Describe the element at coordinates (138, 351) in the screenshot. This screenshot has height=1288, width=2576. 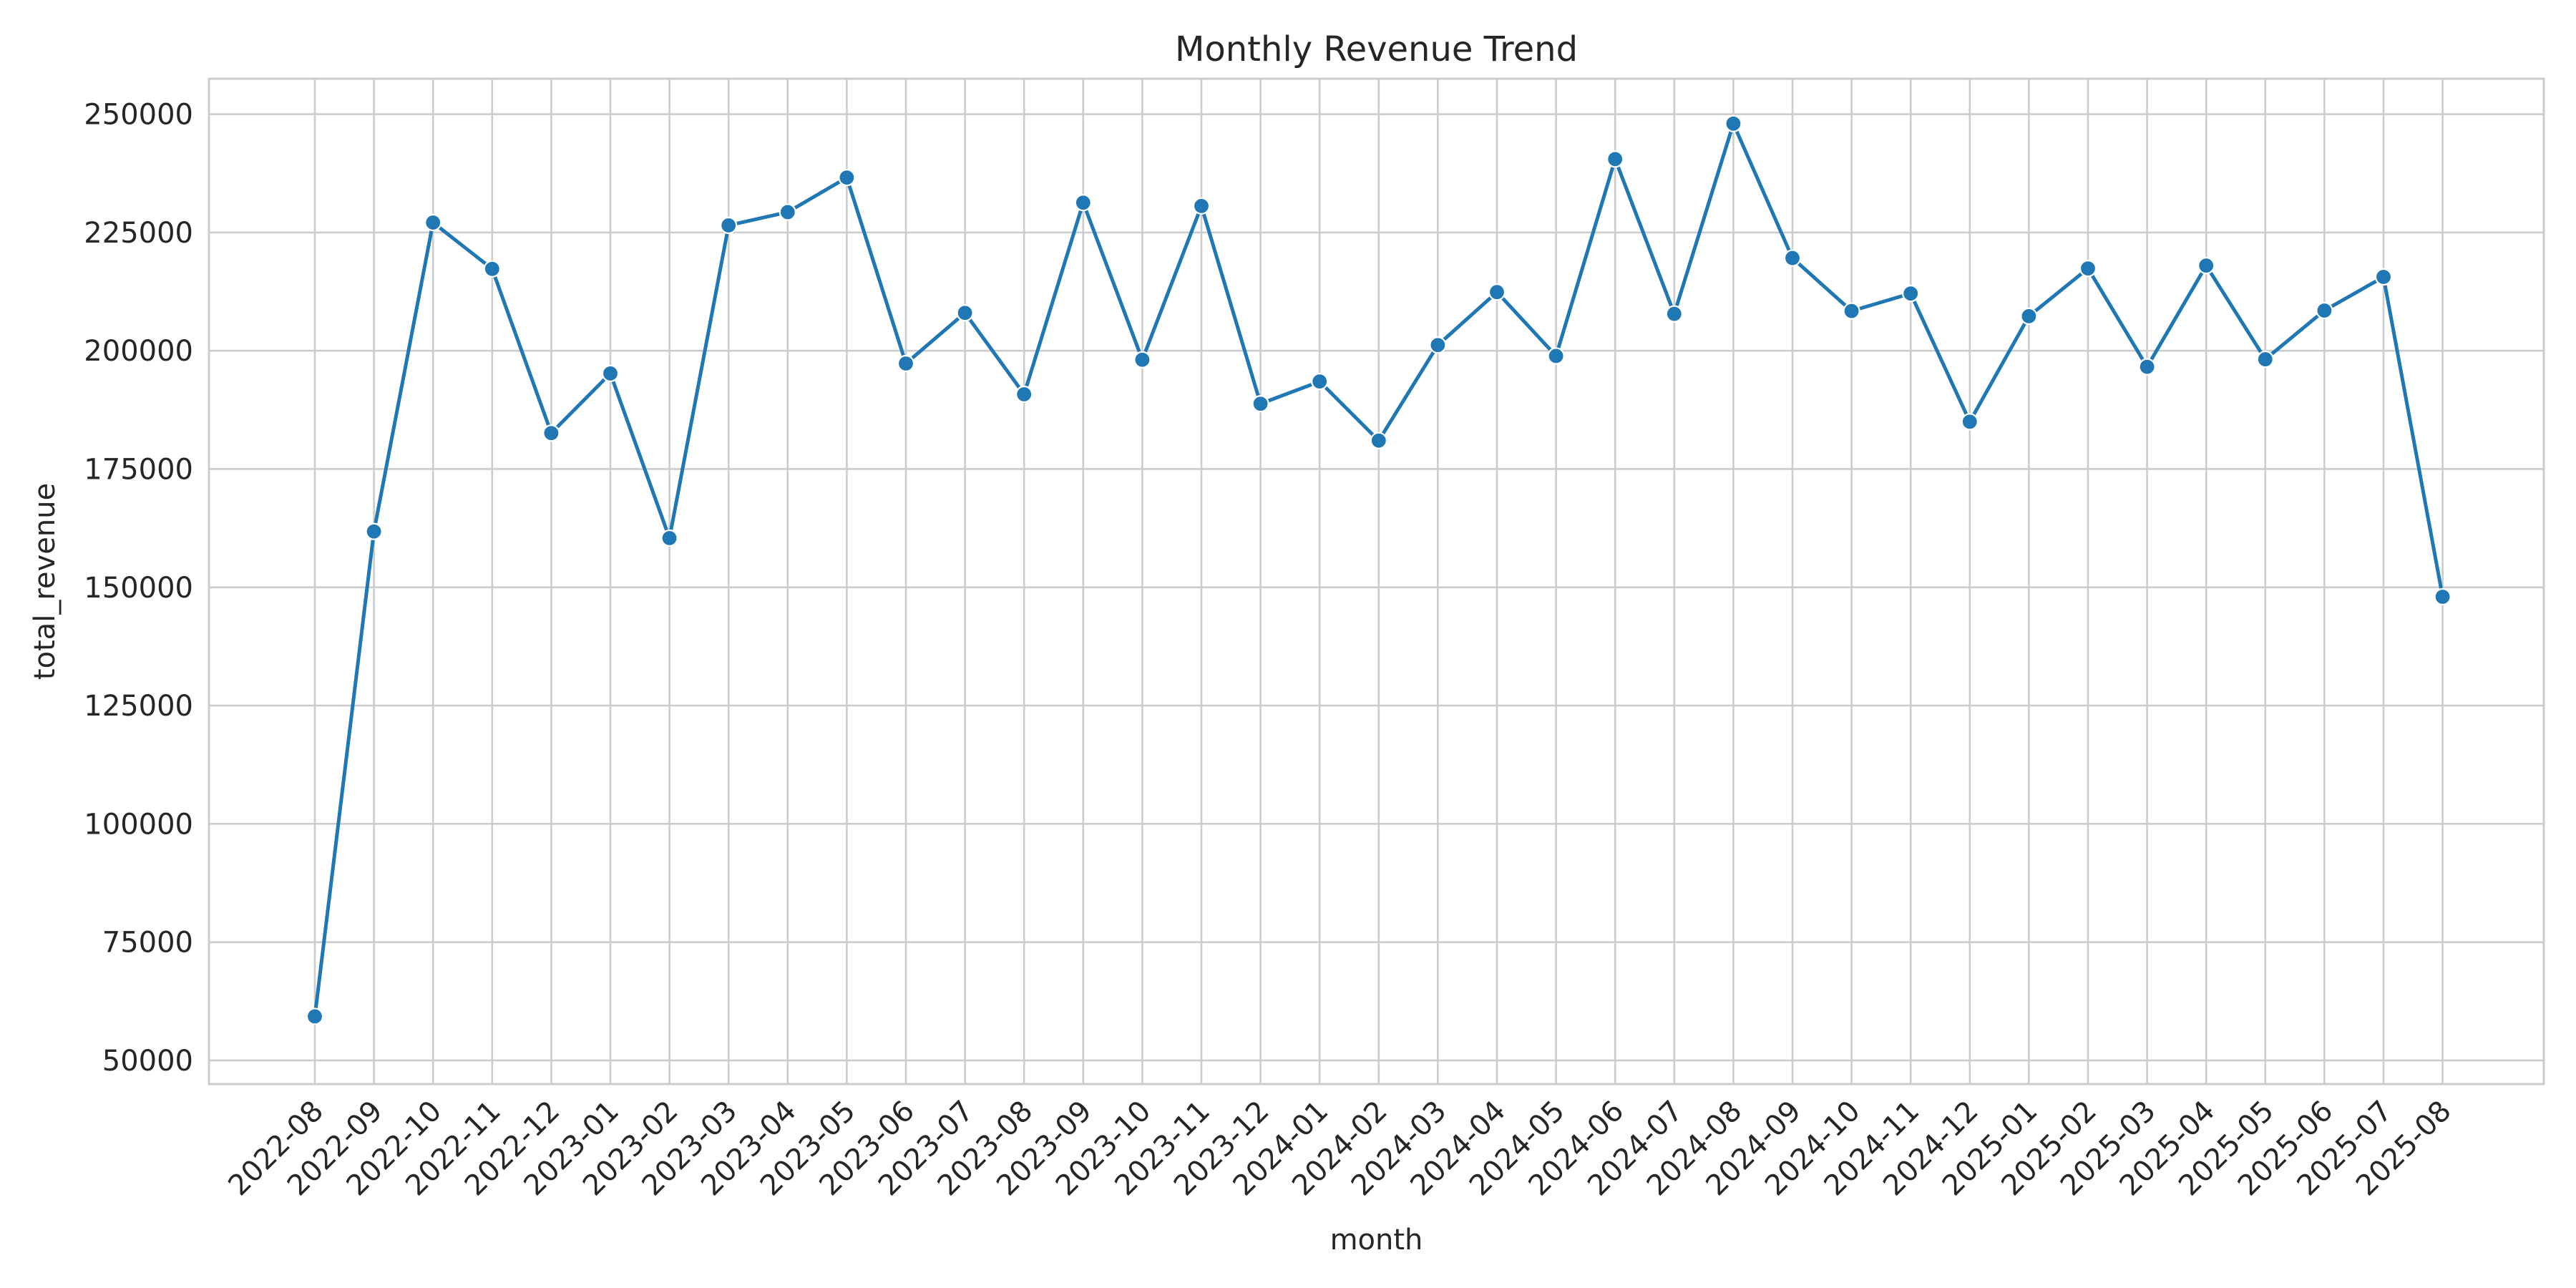
I see `y-tick-label: 200000` at that location.